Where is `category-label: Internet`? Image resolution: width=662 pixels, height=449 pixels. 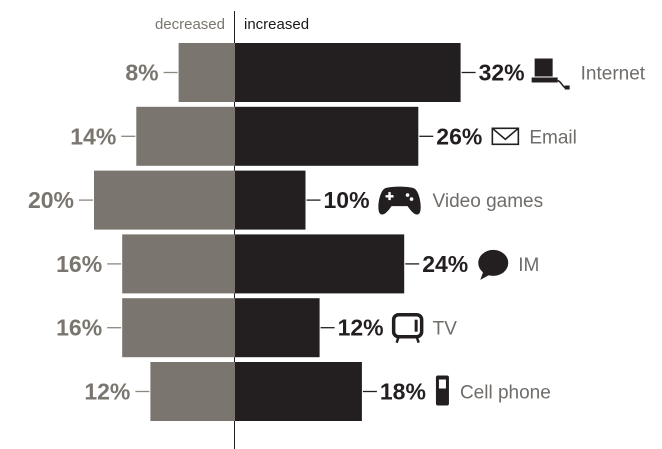 category-label: Internet is located at coordinates (613, 74).